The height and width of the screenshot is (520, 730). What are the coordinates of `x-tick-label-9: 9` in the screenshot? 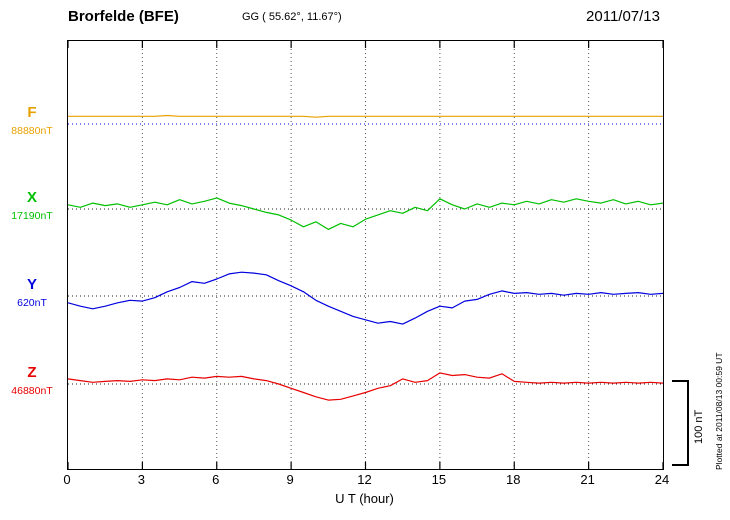 It's located at (290, 479).